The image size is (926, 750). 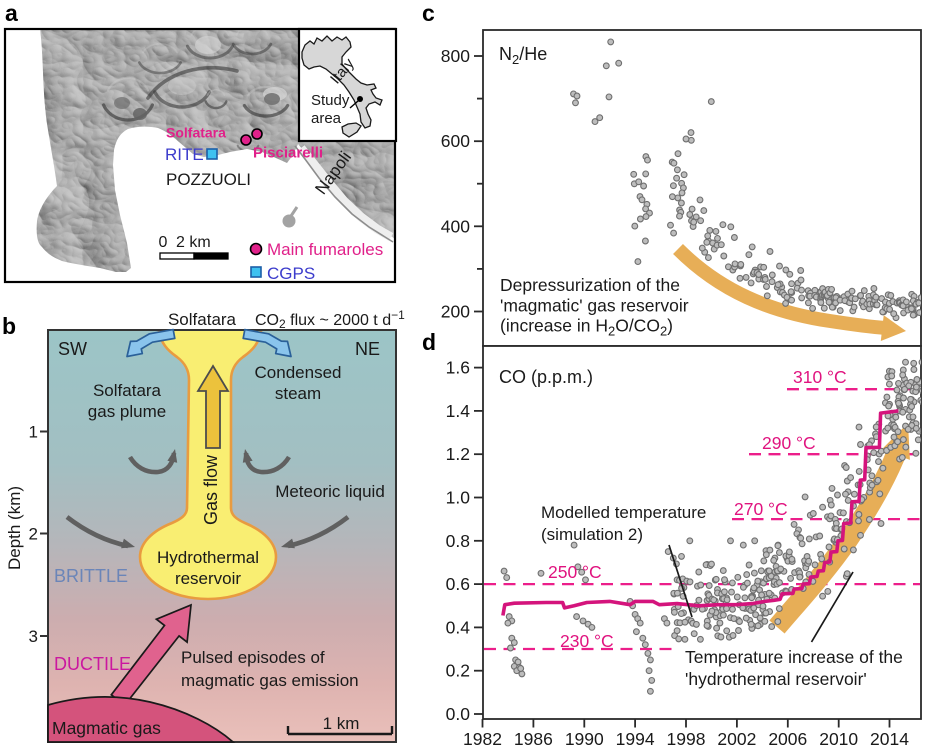 What do you see at coordinates (72, 349) in the screenshot?
I see `svg-text: SW` at bounding box center [72, 349].